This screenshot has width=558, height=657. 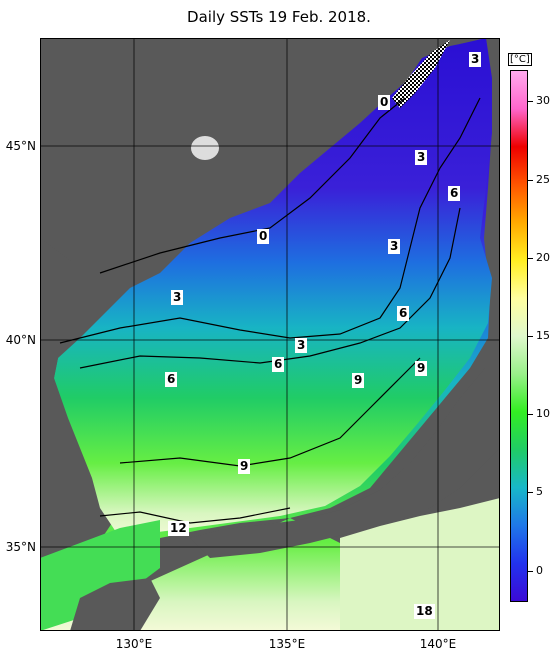 I want to click on isotherm-label: 12, so click(x=178, y=528).